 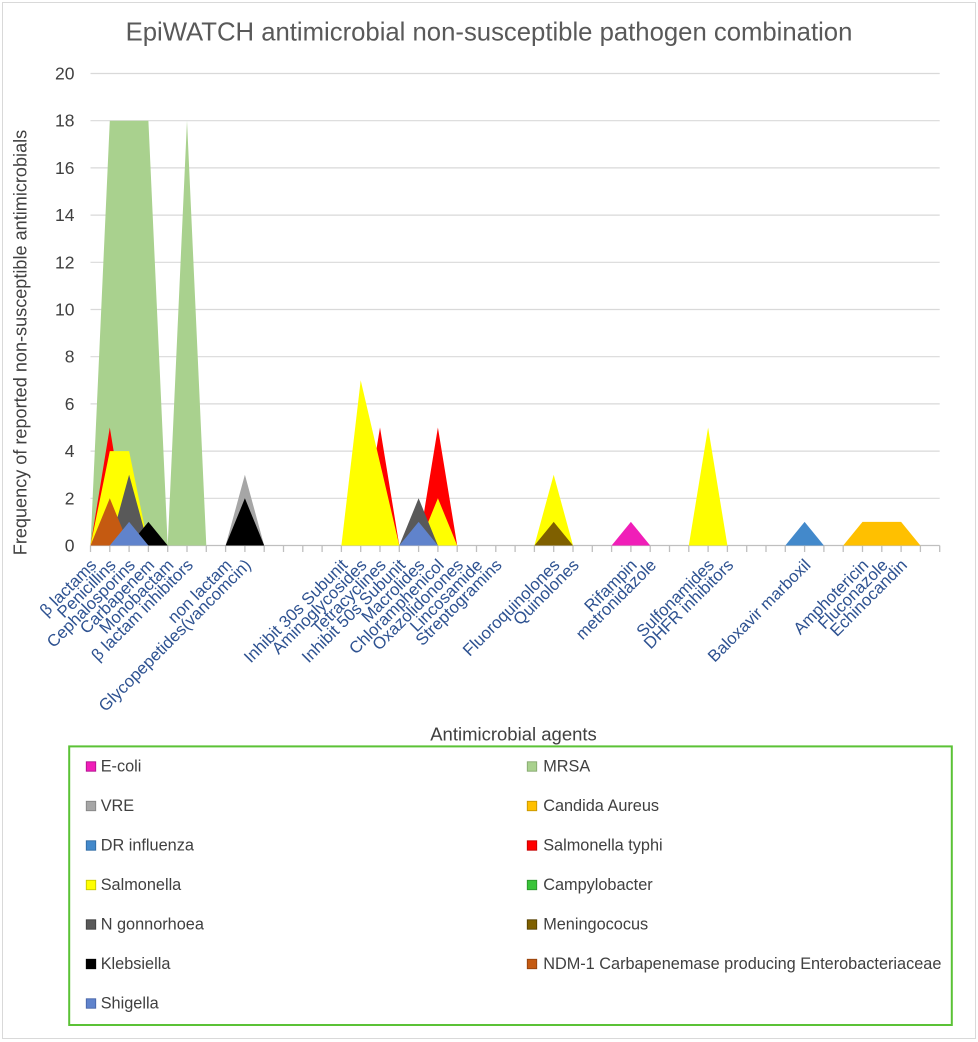 What do you see at coordinates (70, 404) in the screenshot?
I see `svg-text: 6` at bounding box center [70, 404].